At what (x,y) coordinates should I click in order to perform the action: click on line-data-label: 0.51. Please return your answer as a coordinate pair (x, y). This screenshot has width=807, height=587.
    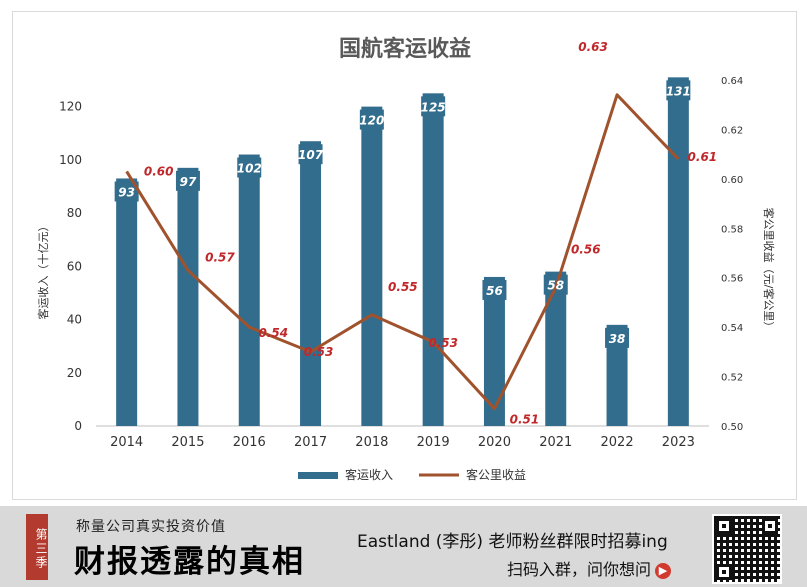
    Looking at the image, I should click on (525, 420).